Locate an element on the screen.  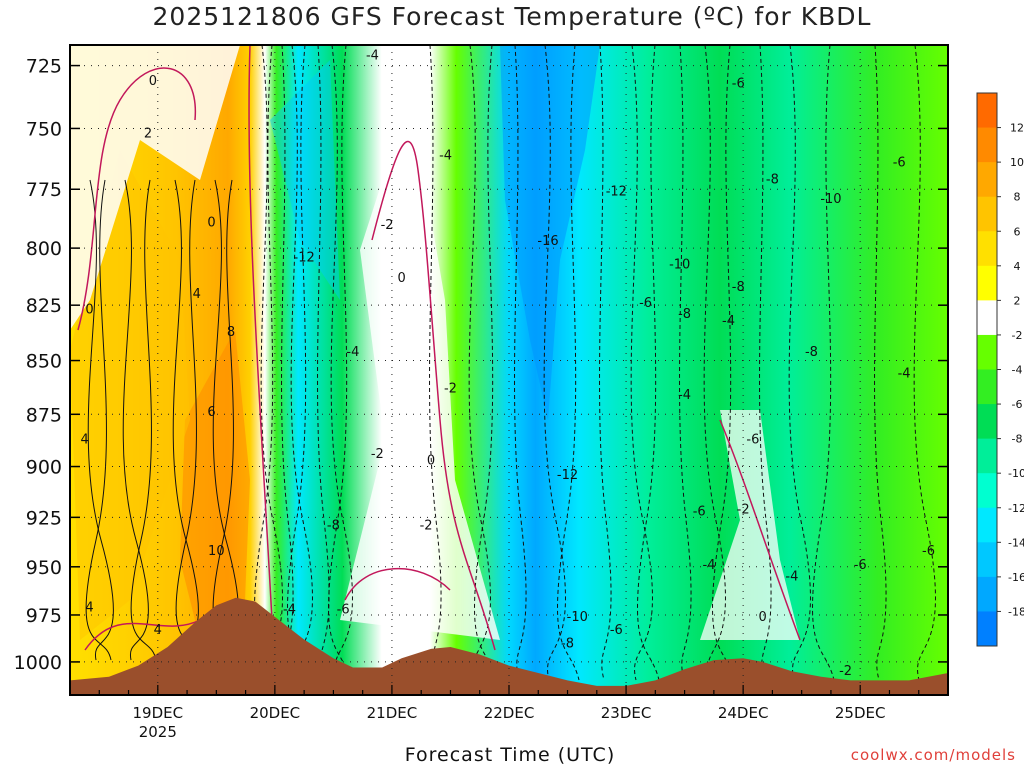
colorbar-tick-label: -10 is located at coordinates (1016, 473).